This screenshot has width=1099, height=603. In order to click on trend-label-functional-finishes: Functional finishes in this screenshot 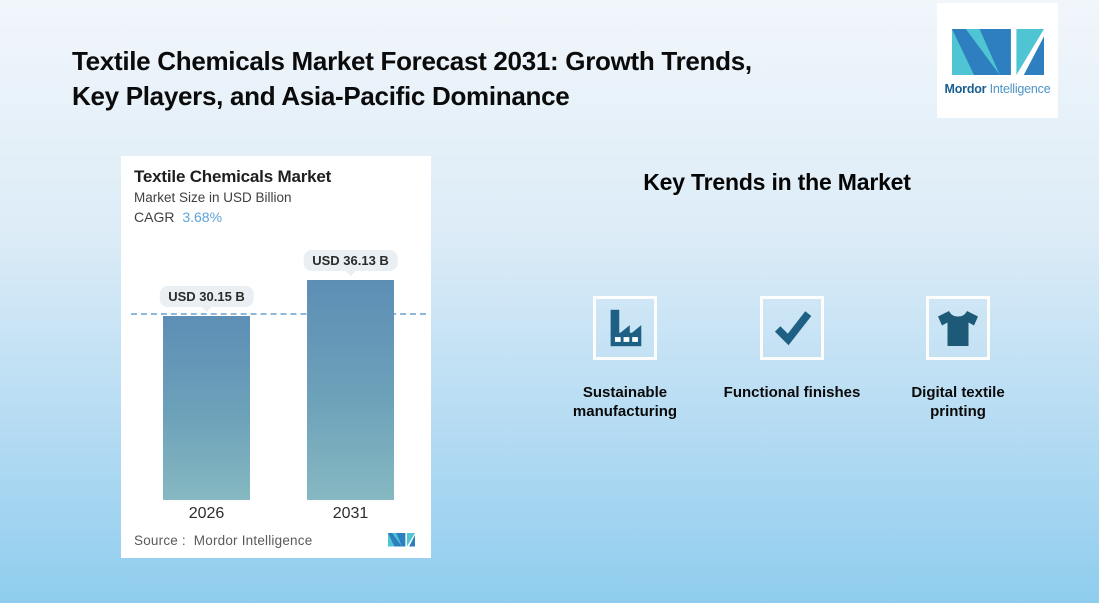, I will do `click(792, 392)`.